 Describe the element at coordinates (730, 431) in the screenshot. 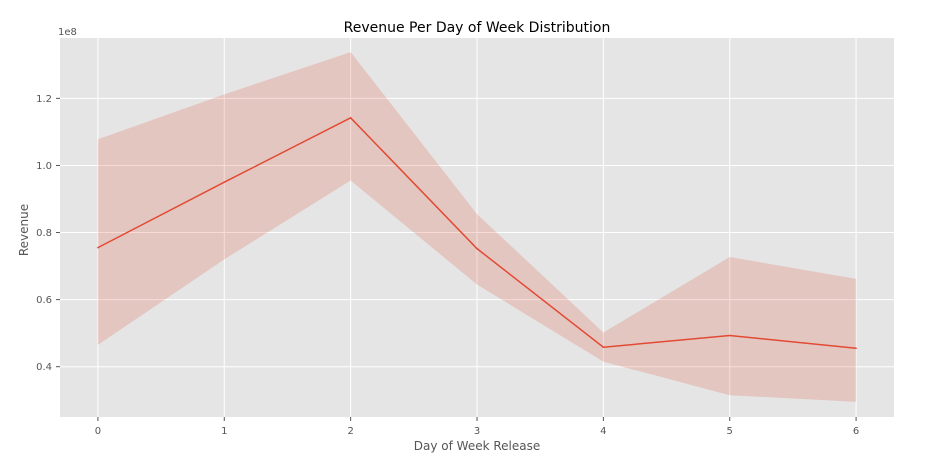

I see `x-tick-label: 5` at that location.